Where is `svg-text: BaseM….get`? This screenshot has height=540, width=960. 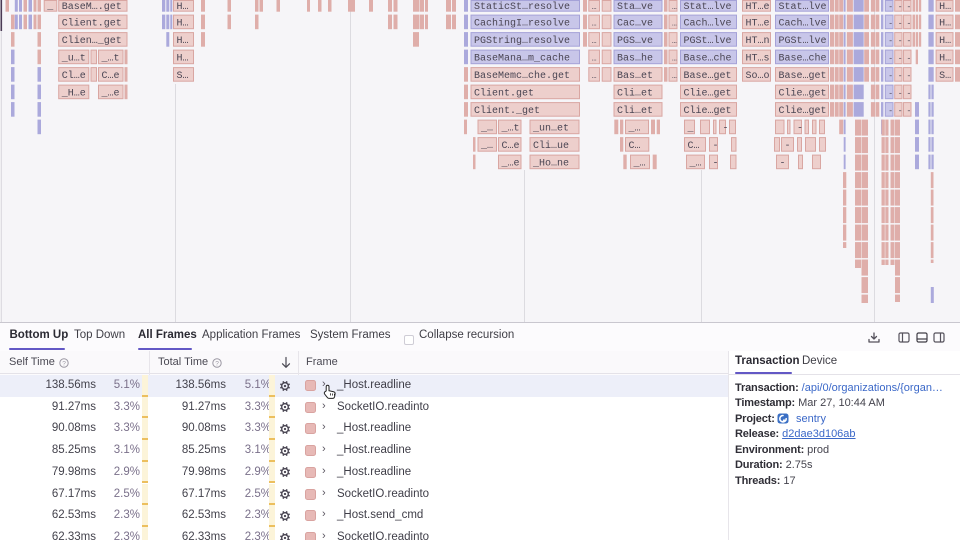
svg-text: BaseM….get is located at coordinates (92, 7).